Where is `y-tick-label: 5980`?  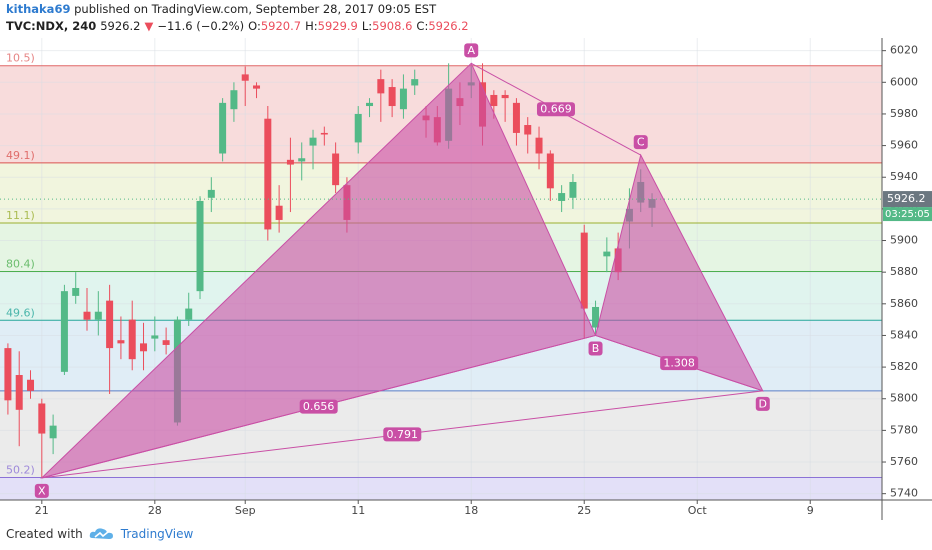
y-tick-label: 5980 is located at coordinates (904, 113).